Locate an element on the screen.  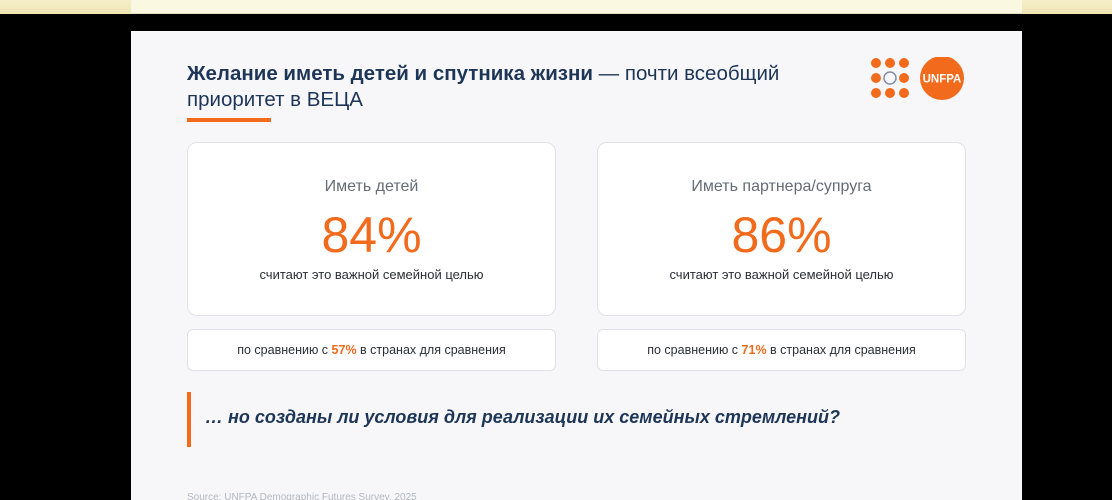
unfpa-logo: UNFPA is located at coordinates (917, 78).